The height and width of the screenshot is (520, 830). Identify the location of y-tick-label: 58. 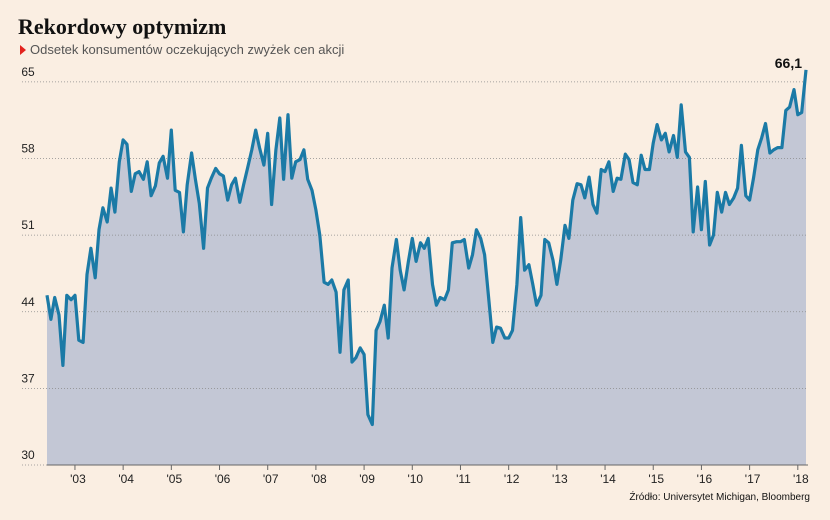
(28, 149).